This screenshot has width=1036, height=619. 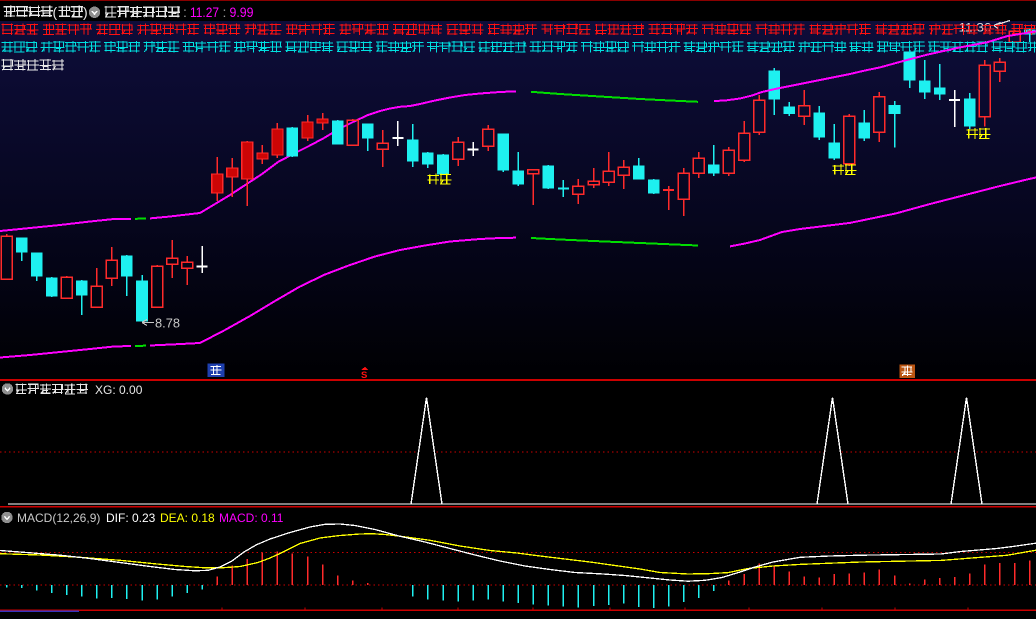 What do you see at coordinates (187, 518) in the screenshot?
I see `svg-text: DEA: 0.18` at bounding box center [187, 518].